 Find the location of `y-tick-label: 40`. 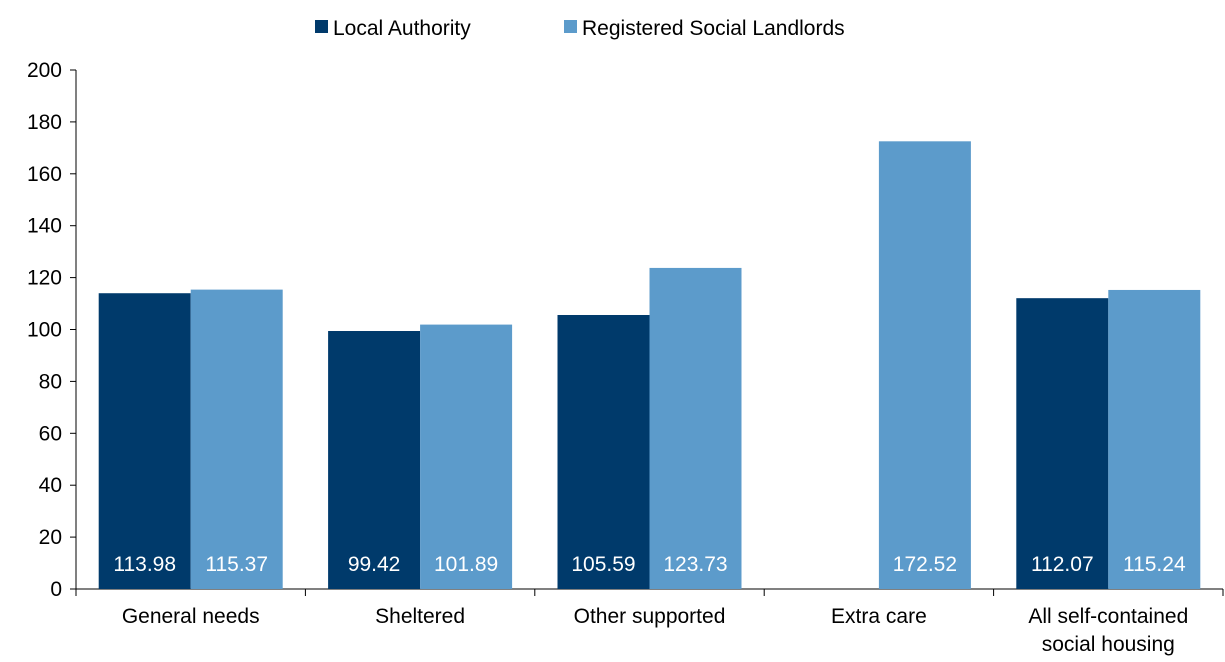

y-tick-label: 40 is located at coordinates (50, 485).